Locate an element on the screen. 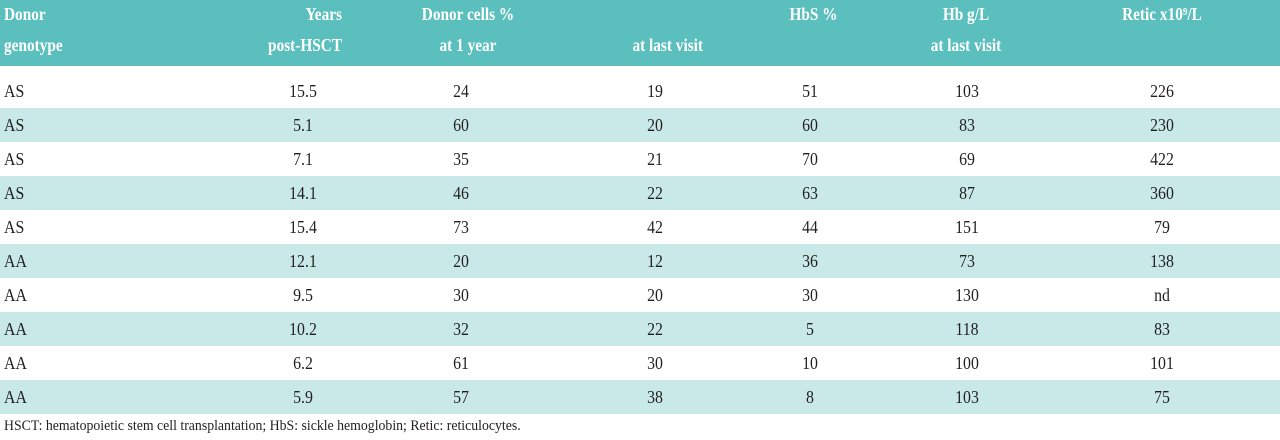 The width and height of the screenshot is (1280, 440). header-cell: post-HSCT is located at coordinates (305, 45).